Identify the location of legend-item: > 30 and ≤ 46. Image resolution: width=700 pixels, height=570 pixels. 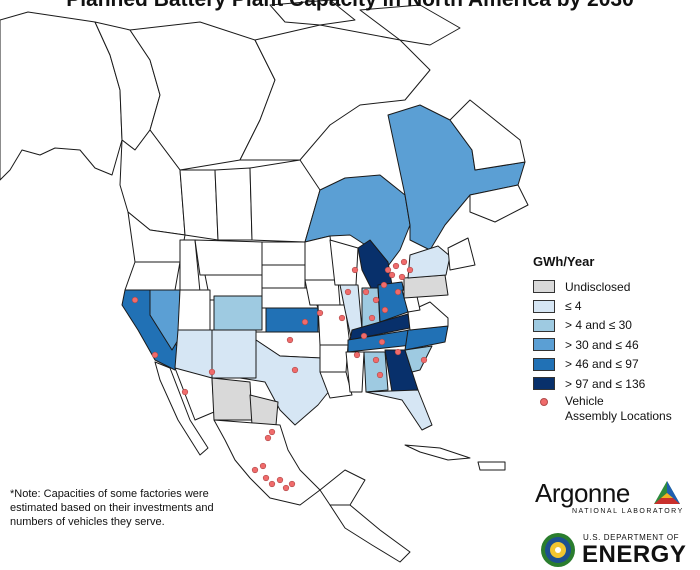
(615, 344).